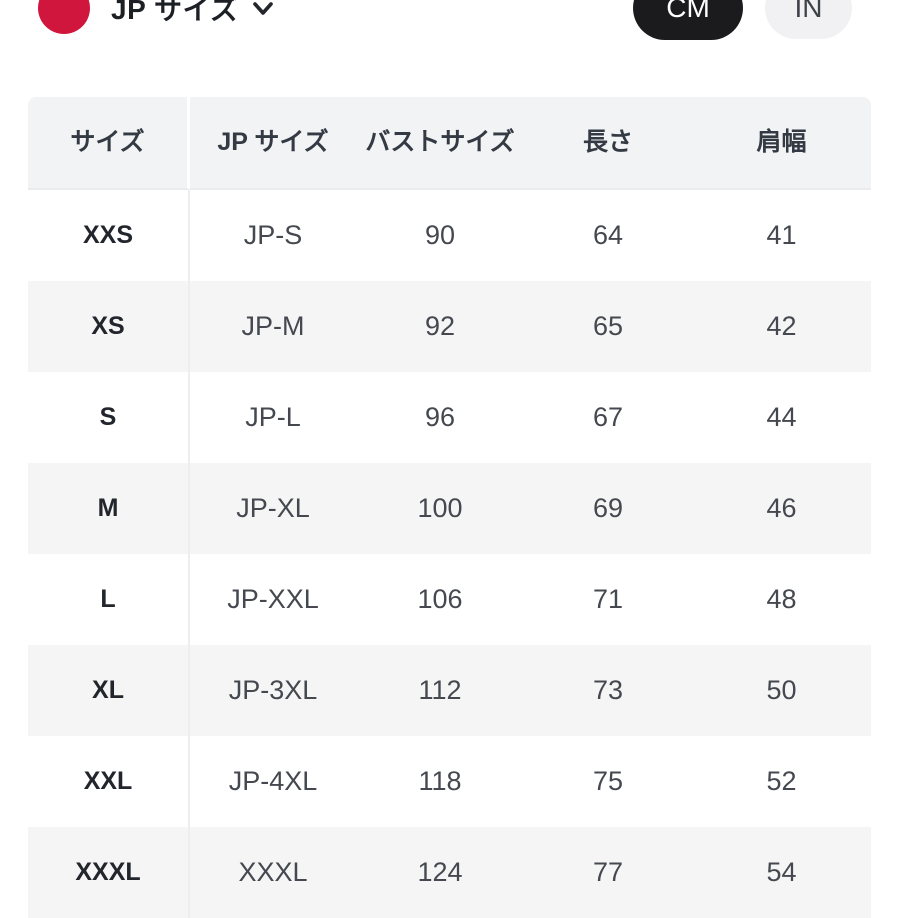  Describe the element at coordinates (175, 12) in the screenshot. I see `region-label: JP サイズ` at that location.